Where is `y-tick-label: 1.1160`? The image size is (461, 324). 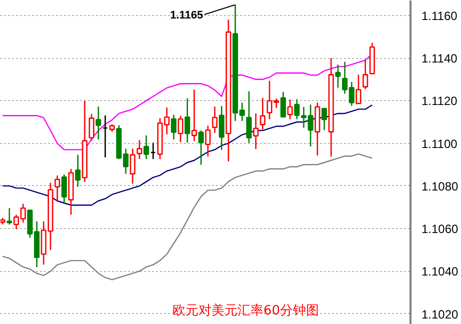 y-tick-label: 1.1160 is located at coordinates (440, 15).